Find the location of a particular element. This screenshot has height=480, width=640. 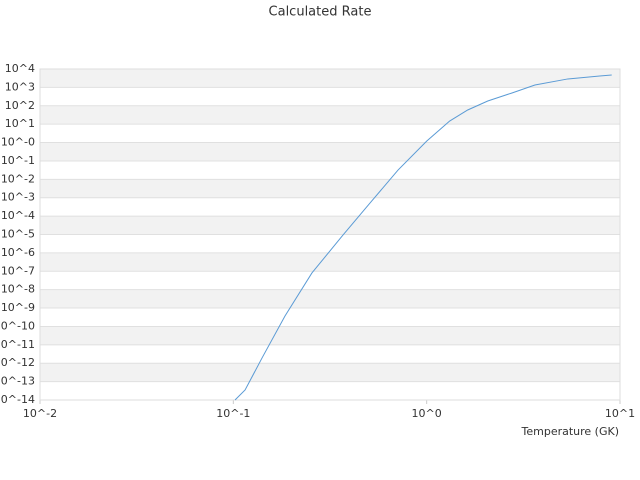

x-tick-label: 10^0 is located at coordinates (427, 413).